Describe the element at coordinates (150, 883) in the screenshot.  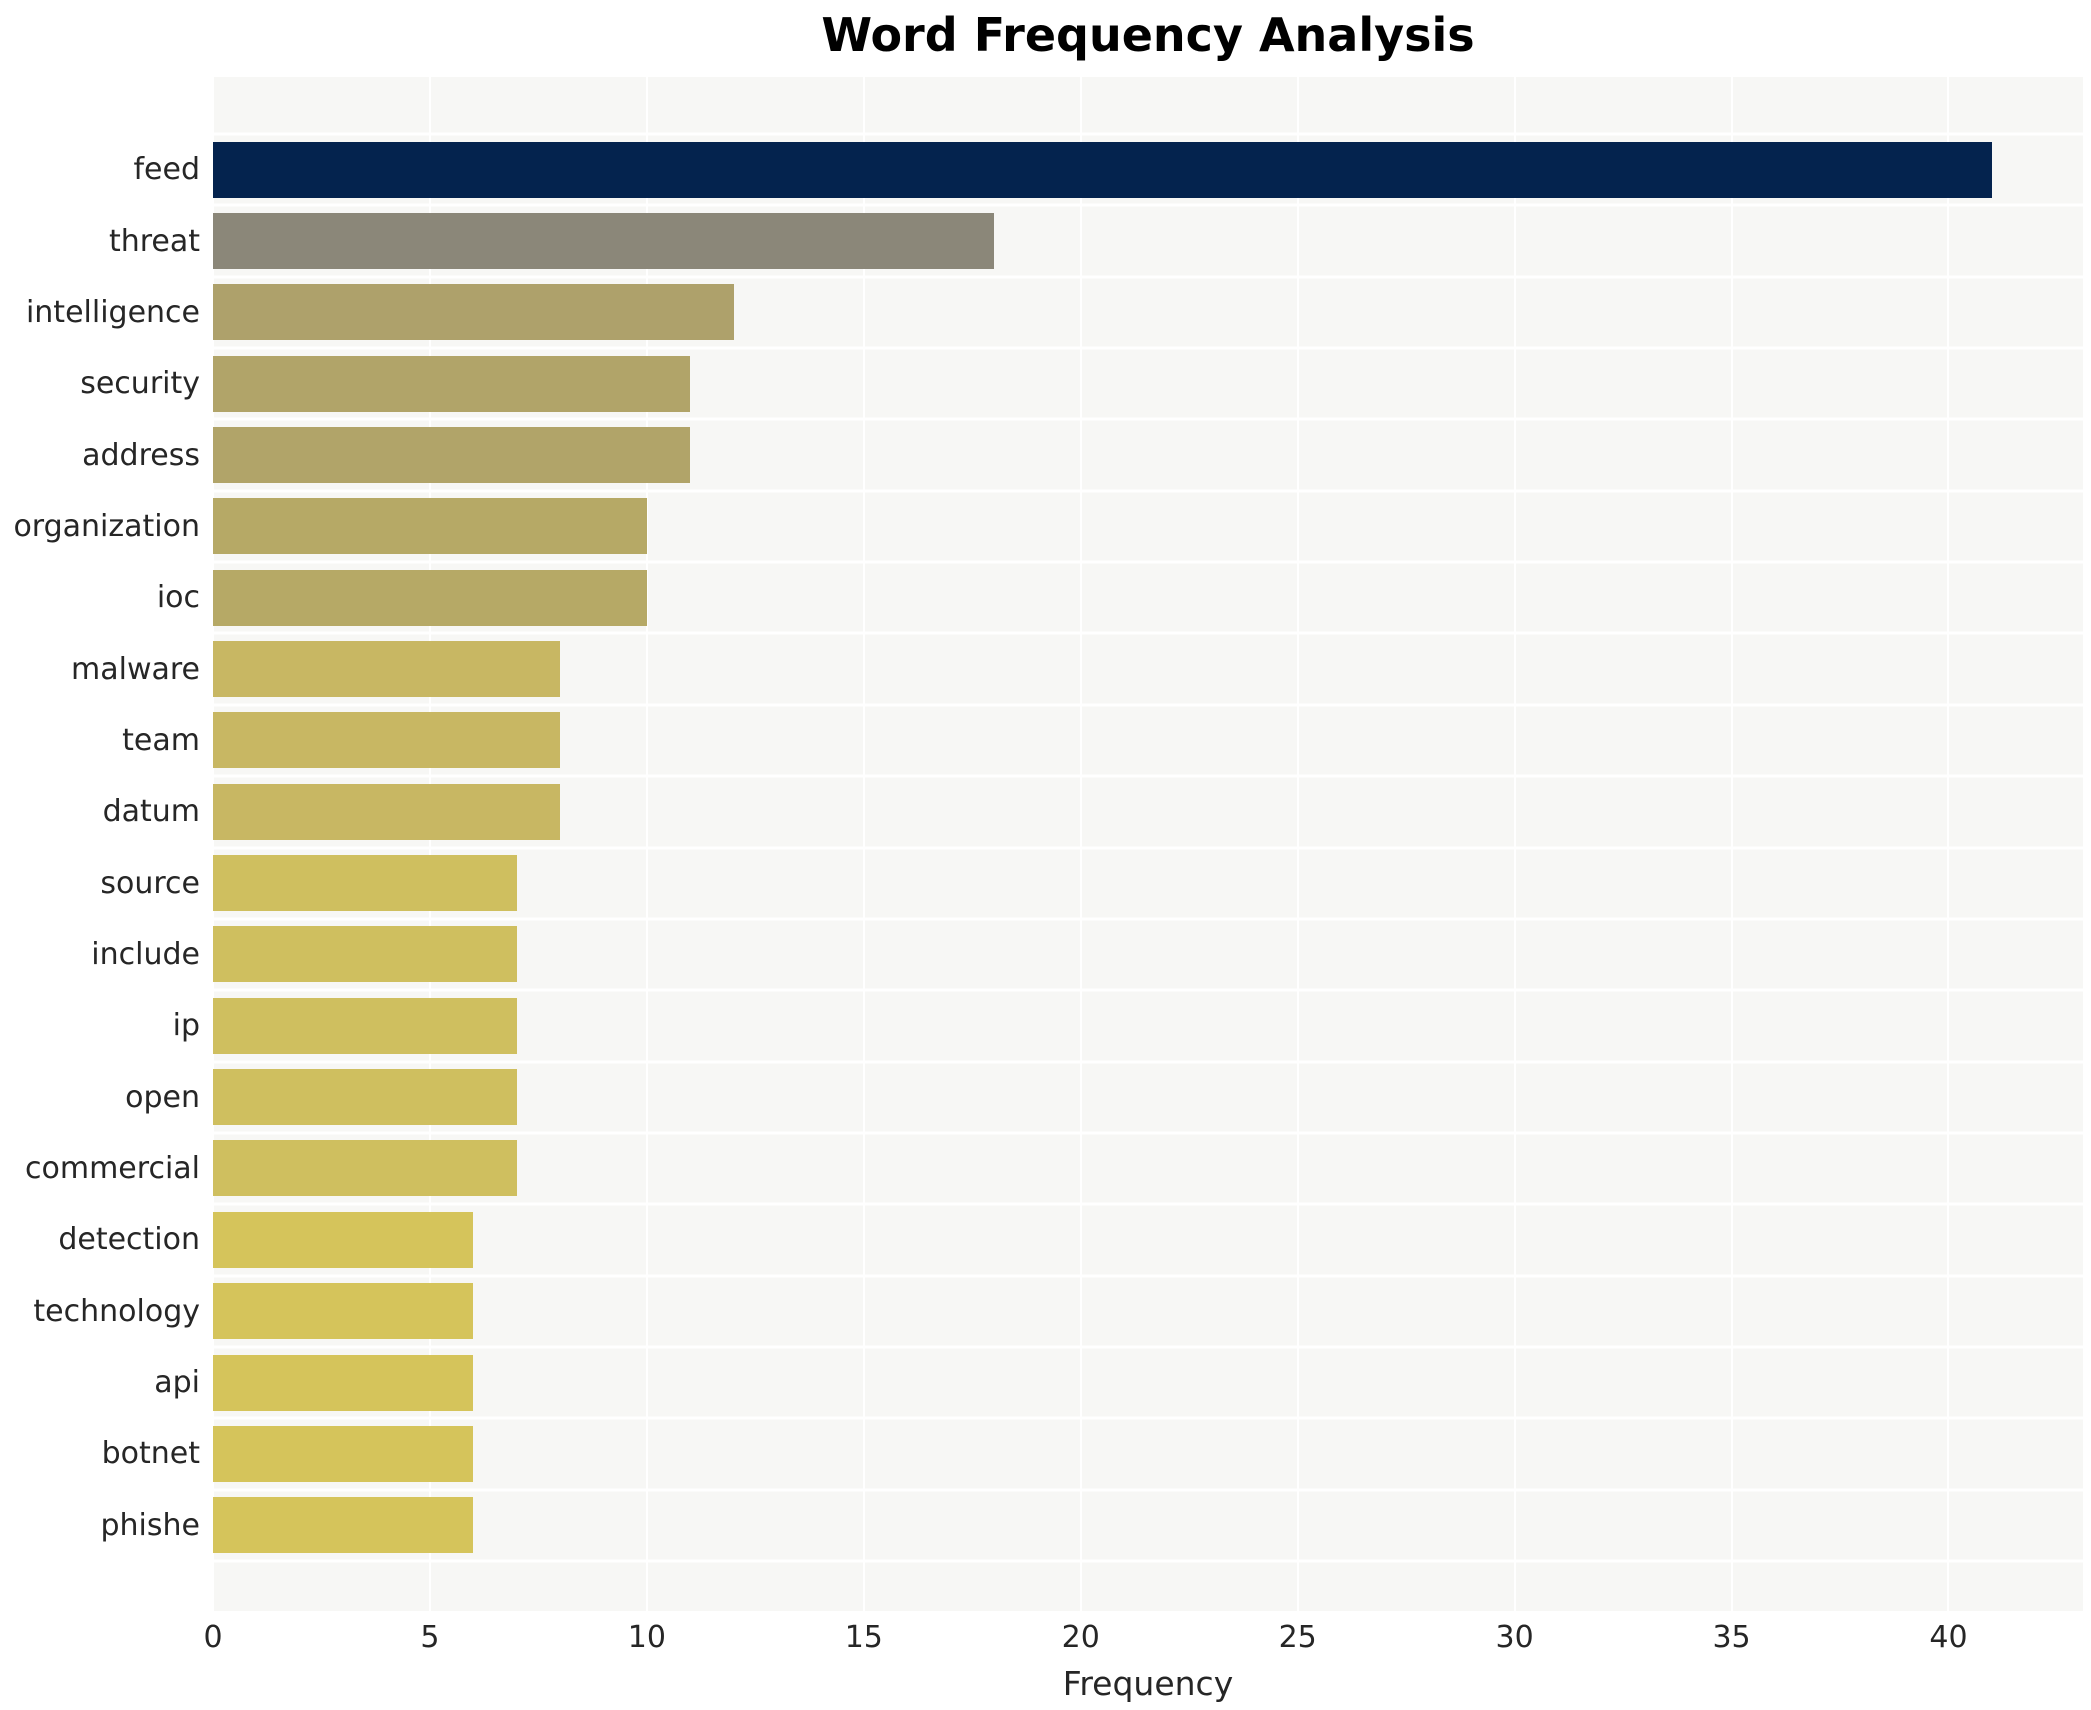
I see `category-label: source` at that location.